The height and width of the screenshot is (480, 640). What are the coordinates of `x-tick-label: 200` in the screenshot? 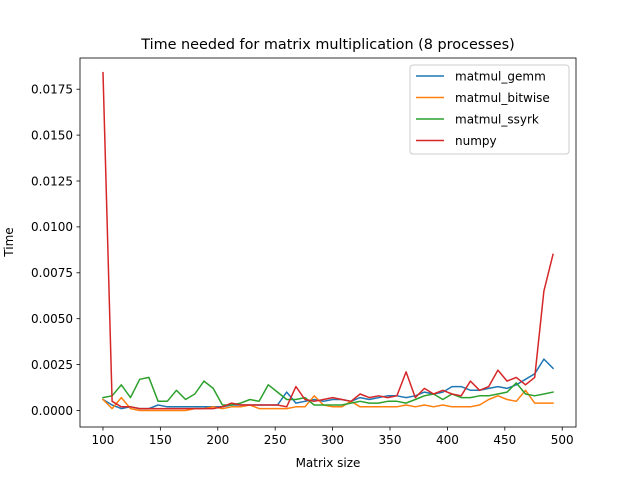 It's located at (217, 440).